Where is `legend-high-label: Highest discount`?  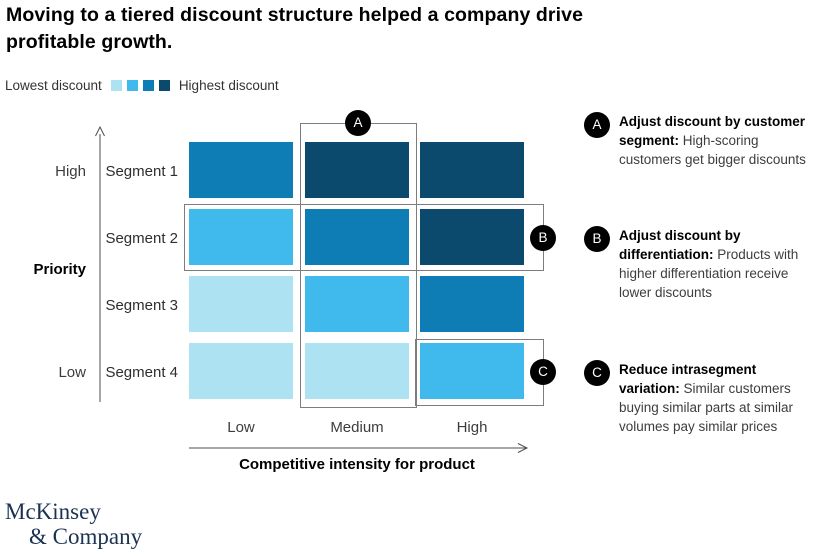 legend-high-label: Highest discount is located at coordinates (228, 85).